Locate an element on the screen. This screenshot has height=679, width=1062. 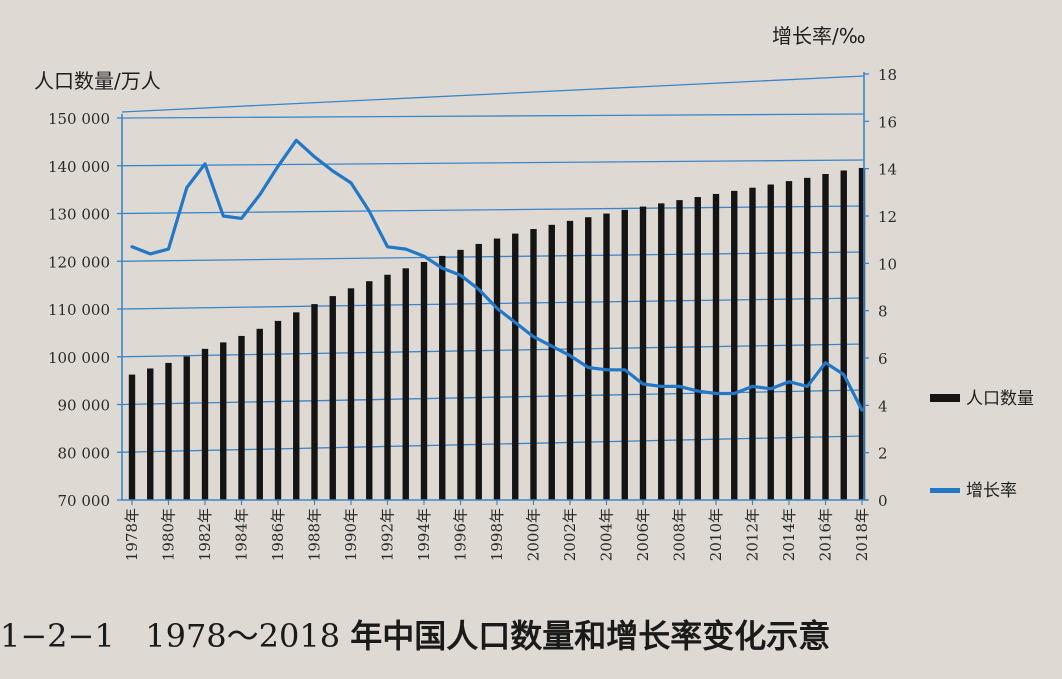
left-tick-label: 140 000 is located at coordinates (79, 167).